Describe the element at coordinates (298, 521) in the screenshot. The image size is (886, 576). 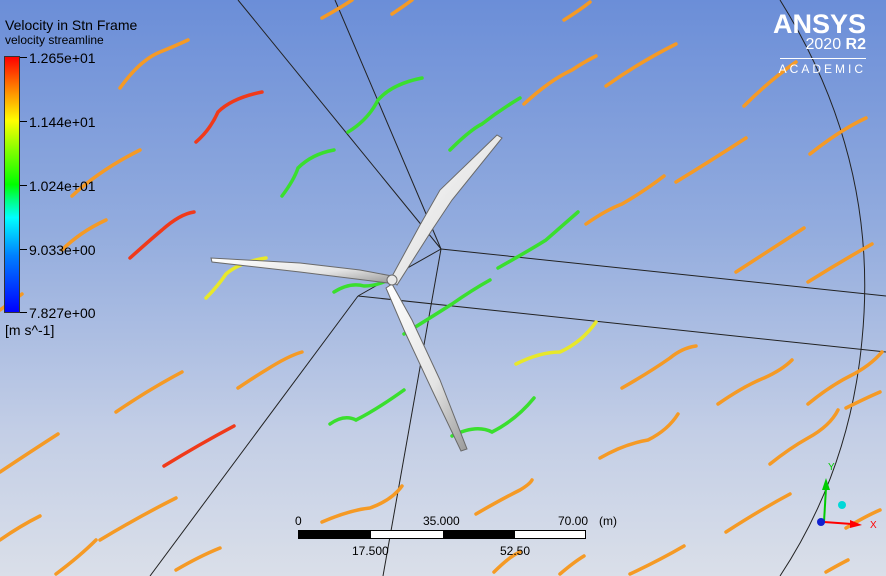
I see `scale-label-0: 0` at that location.